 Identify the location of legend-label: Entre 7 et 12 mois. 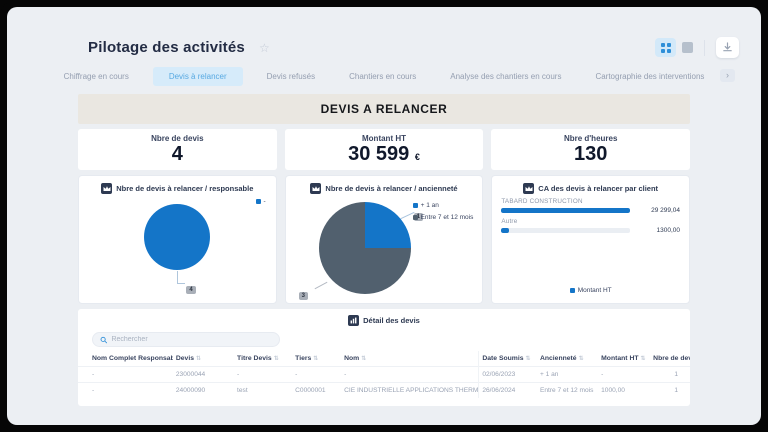
(447, 217).